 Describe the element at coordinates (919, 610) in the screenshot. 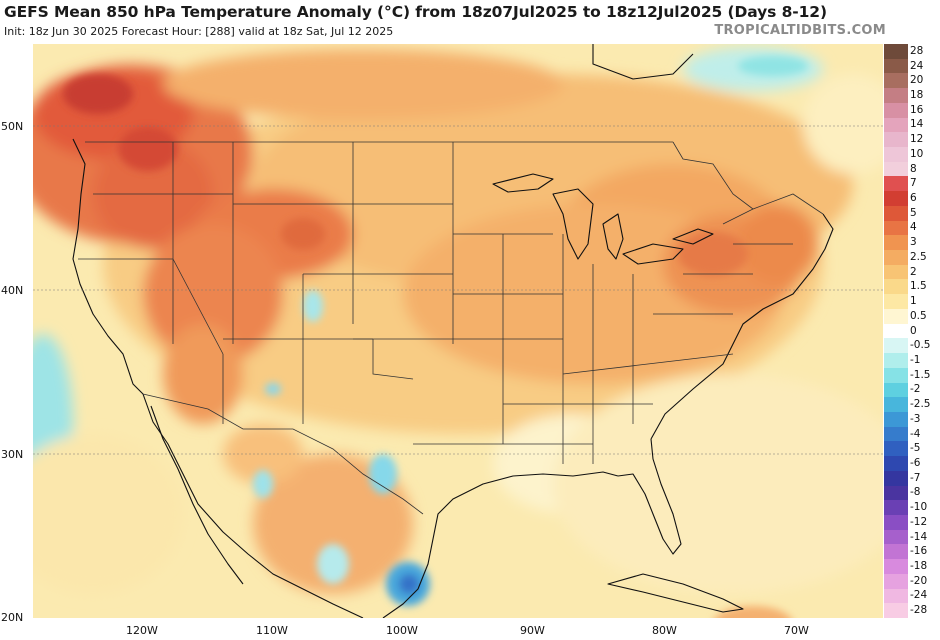

I see `colorbar-label: -28` at that location.